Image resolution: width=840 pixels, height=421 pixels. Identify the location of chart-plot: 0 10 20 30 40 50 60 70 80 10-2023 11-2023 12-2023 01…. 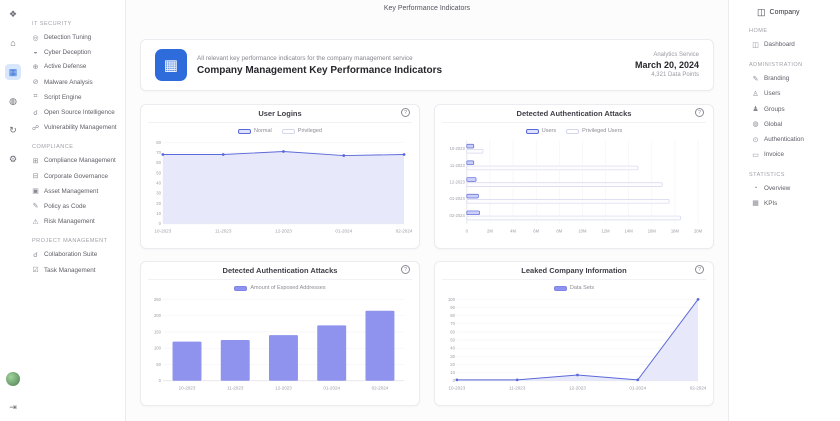
(283, 187).